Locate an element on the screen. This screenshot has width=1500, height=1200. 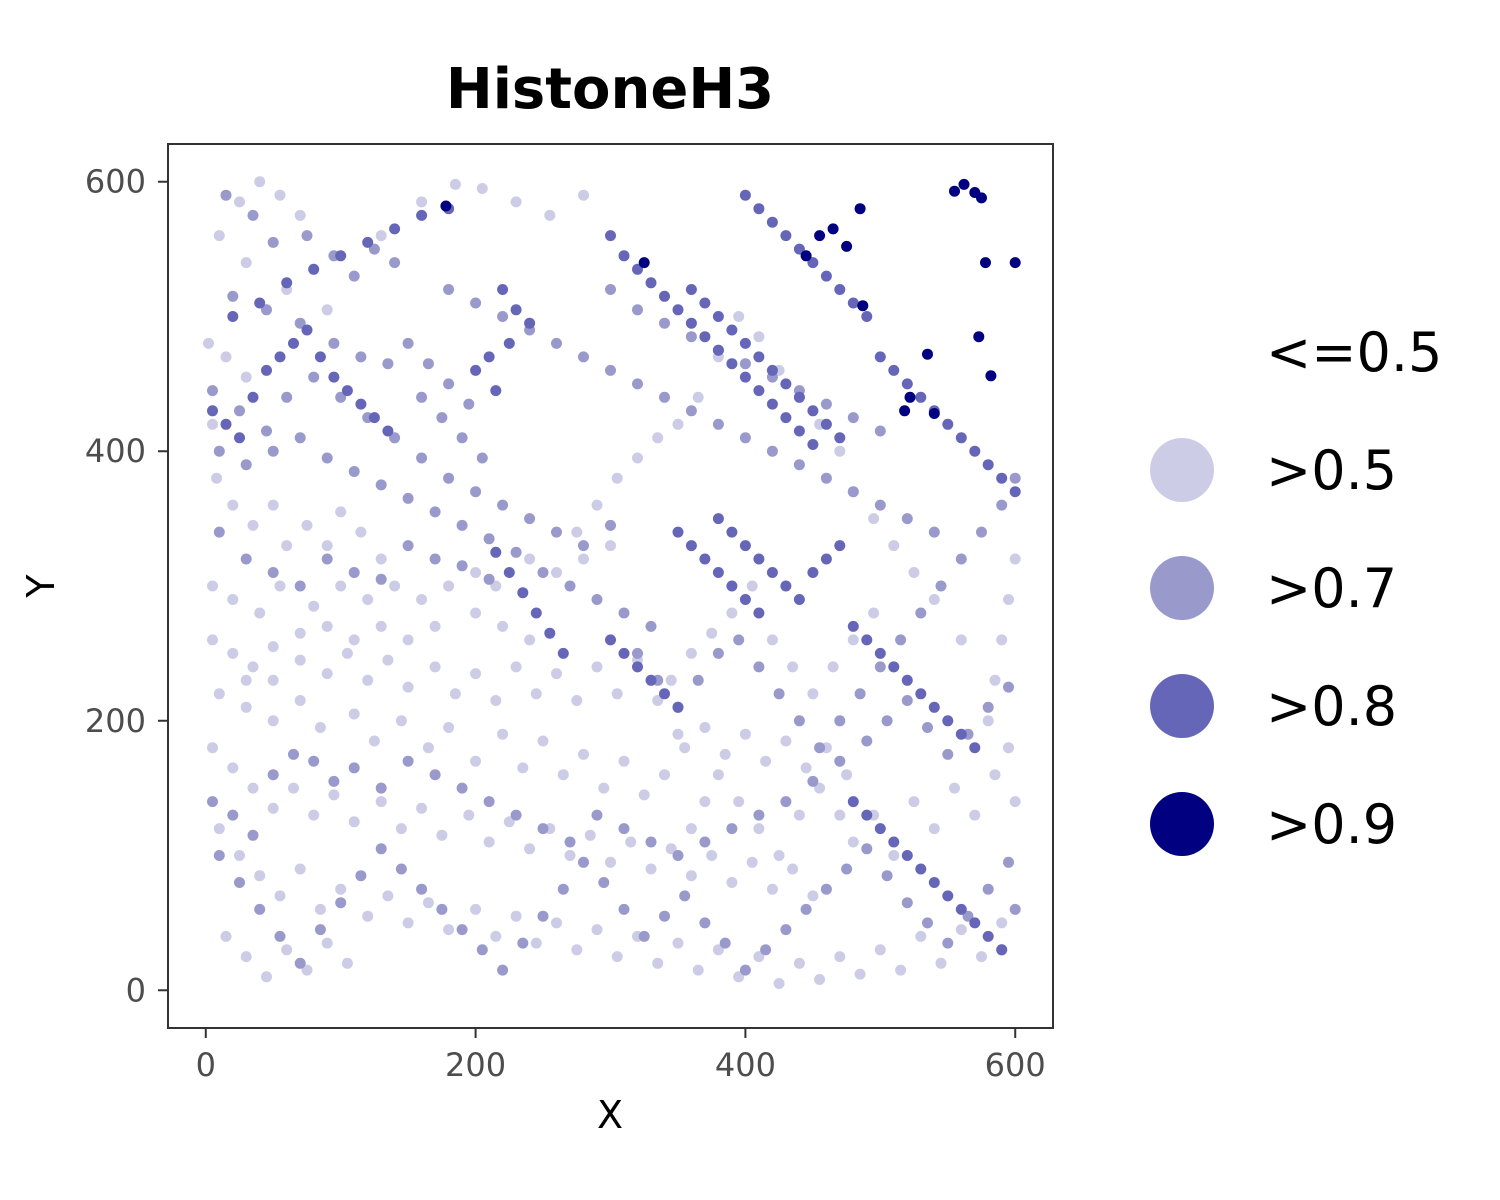
legend-key is located at coordinates (1182, 470).